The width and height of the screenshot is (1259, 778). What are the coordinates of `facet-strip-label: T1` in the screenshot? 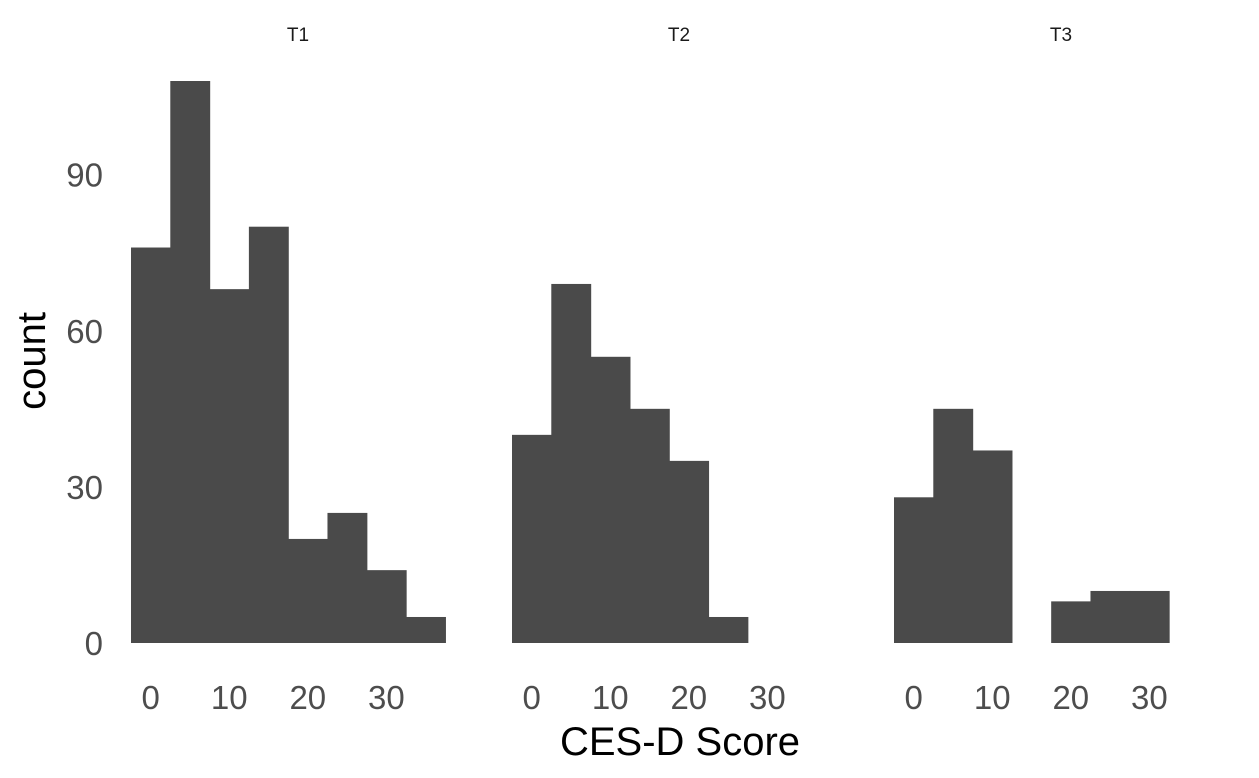 It's located at (298, 35).